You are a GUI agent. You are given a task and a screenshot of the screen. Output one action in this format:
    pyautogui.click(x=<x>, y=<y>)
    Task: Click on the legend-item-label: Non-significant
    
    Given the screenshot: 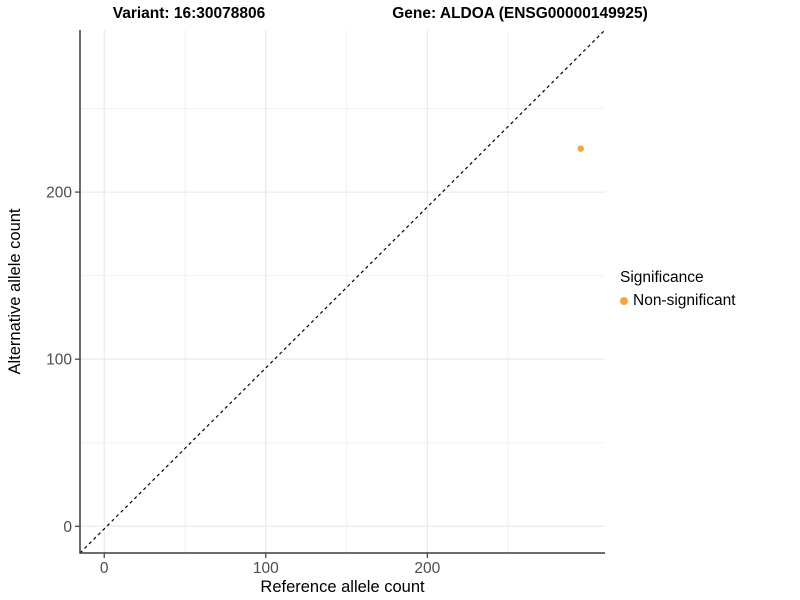 What is the action you would take?
    pyautogui.click(x=684, y=300)
    